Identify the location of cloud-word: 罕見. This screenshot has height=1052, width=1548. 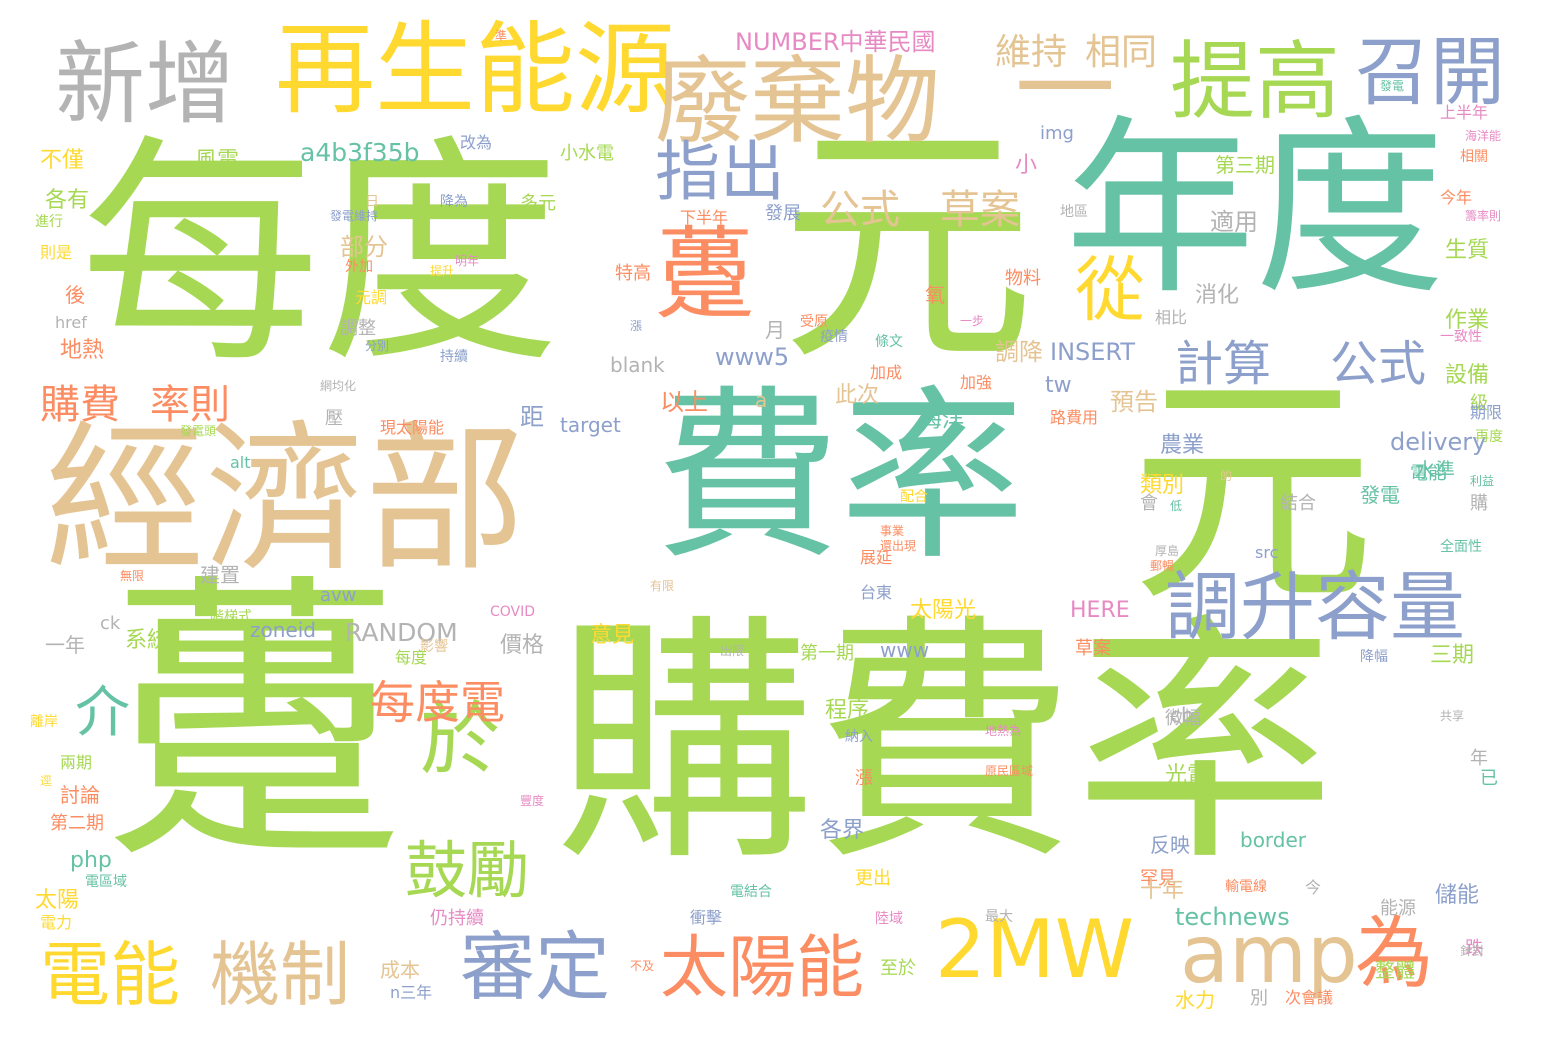
(1158, 878).